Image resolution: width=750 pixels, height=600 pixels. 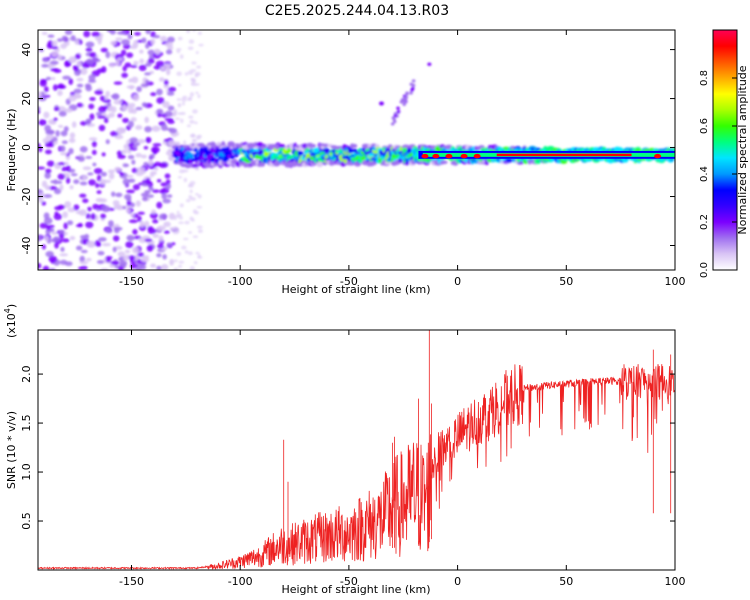 What do you see at coordinates (10, 321) in the screenshot?
I see `snr-scale-label: (x104)` at bounding box center [10, 321].